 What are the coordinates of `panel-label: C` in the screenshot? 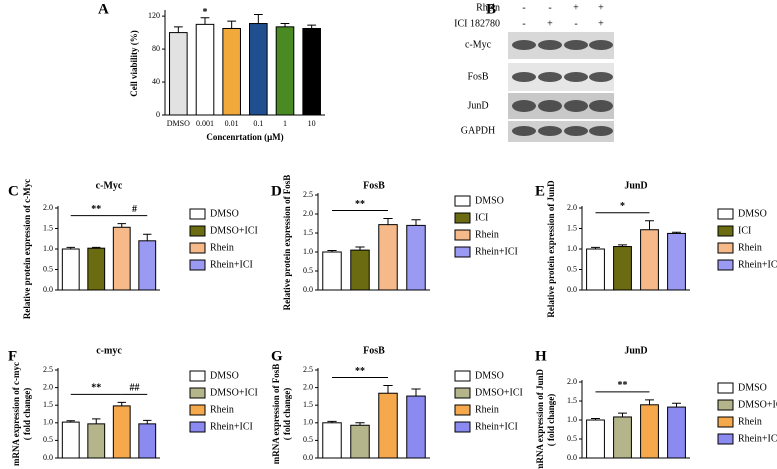 It's located at (13, 191).